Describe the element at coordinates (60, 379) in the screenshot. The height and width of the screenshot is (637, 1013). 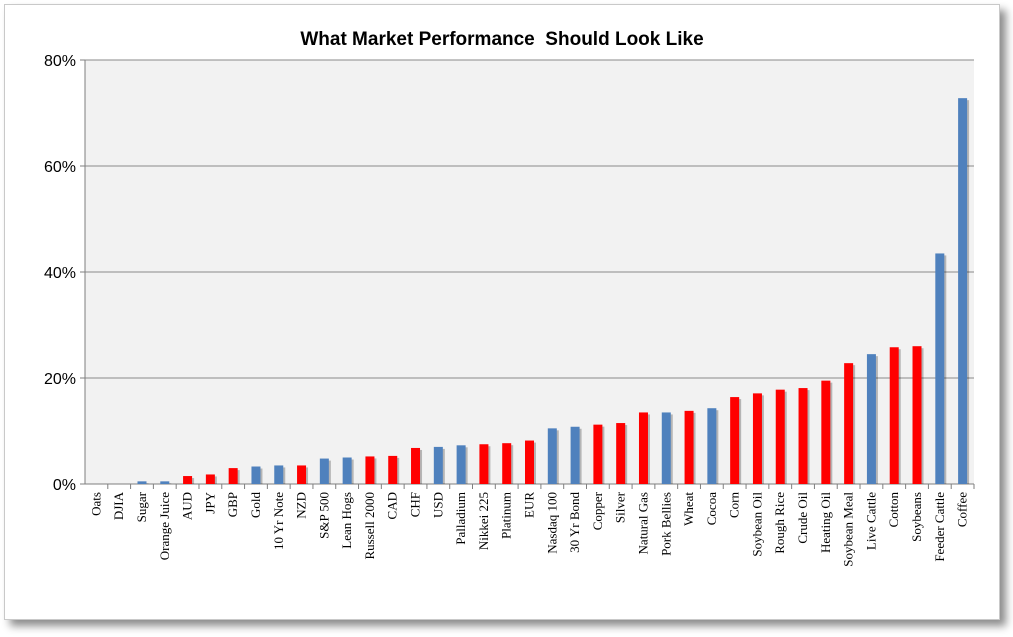
I see `y-tick-label: 20%` at that location.